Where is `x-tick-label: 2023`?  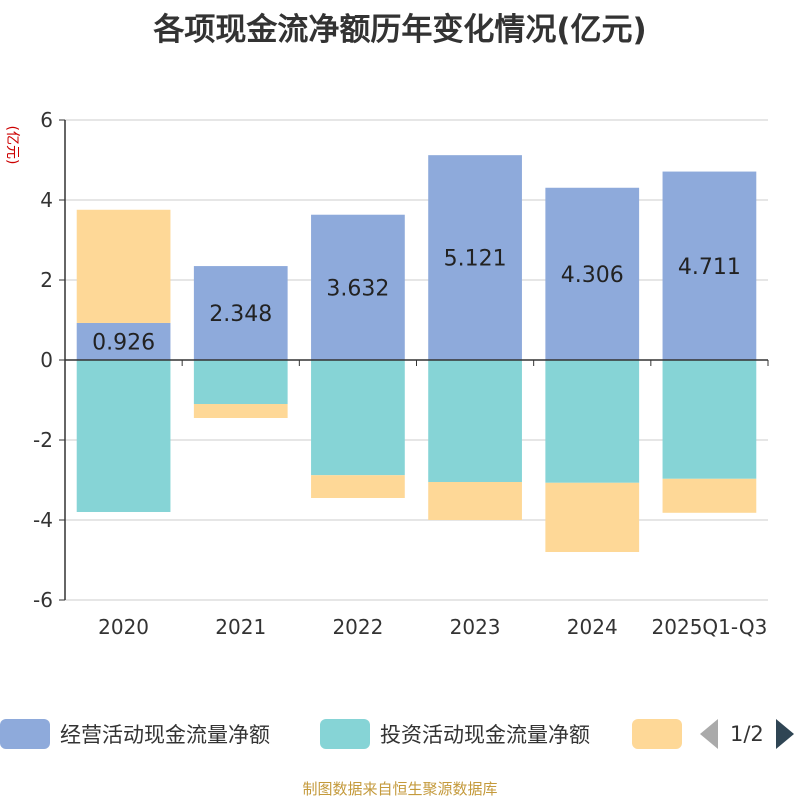
x-tick-label: 2023 is located at coordinates (475, 627).